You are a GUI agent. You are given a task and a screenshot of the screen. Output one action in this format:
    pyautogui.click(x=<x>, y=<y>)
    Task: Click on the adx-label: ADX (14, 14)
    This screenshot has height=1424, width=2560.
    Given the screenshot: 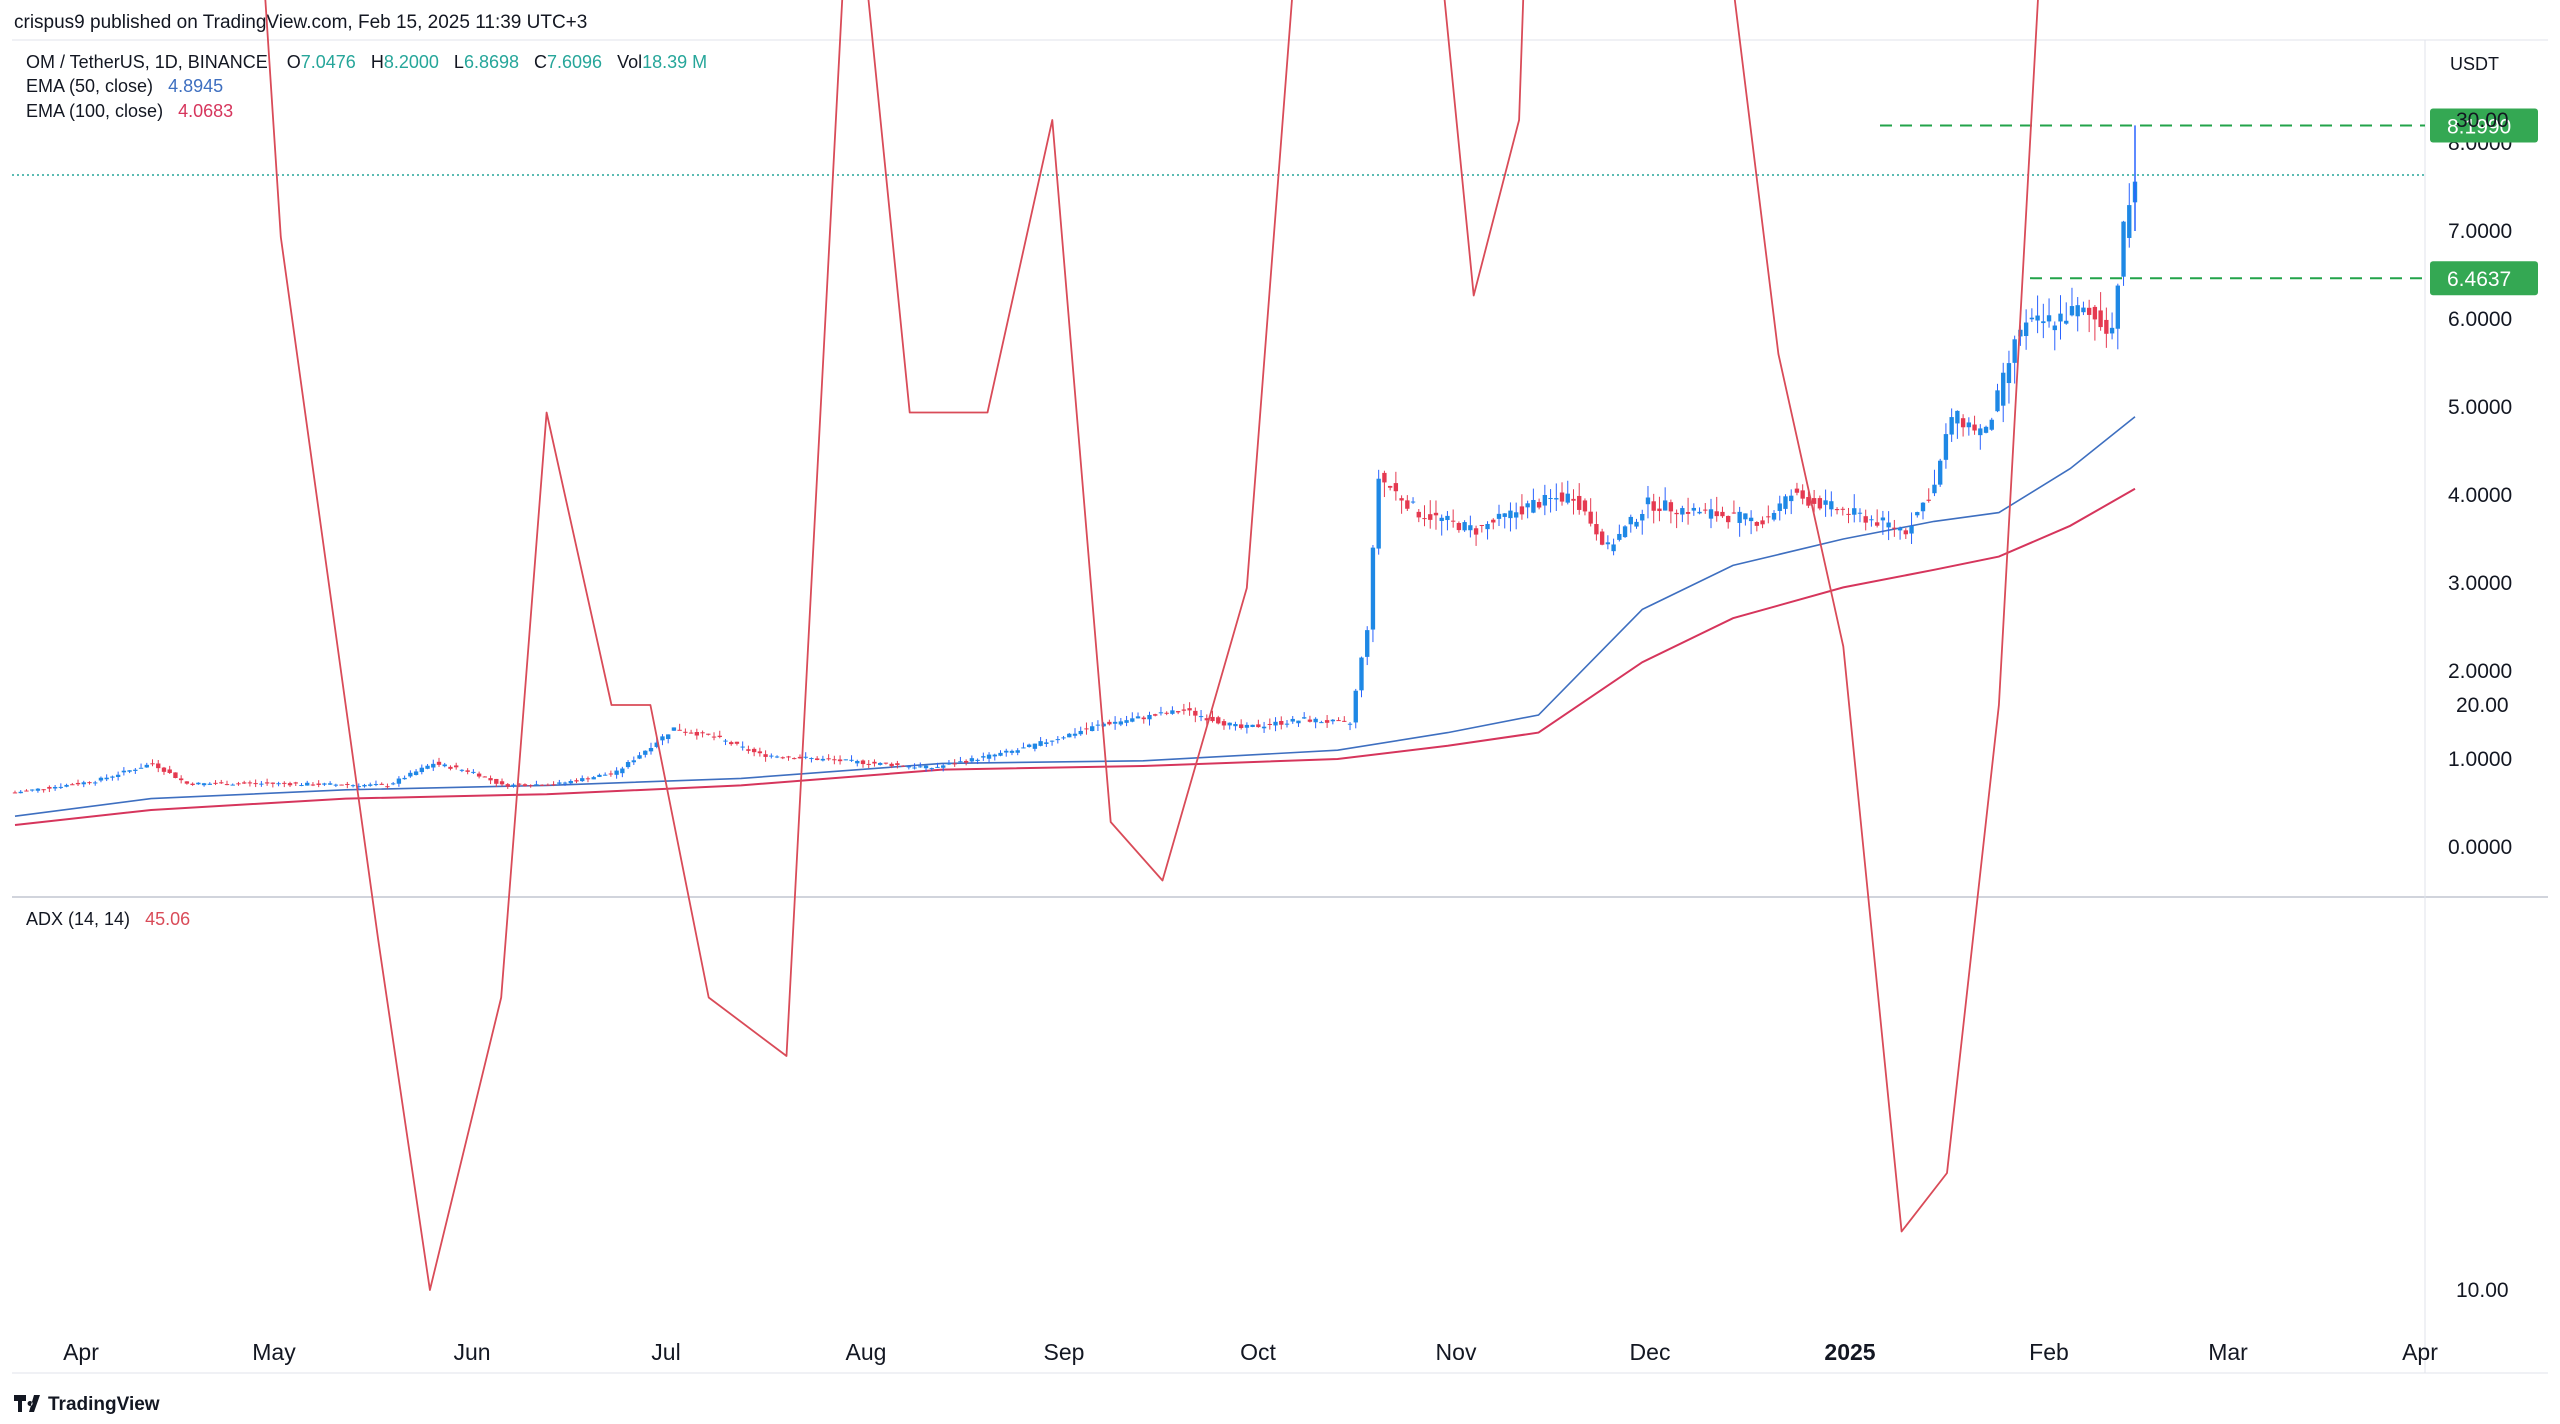 What is the action you would take?
    pyautogui.click(x=78, y=919)
    